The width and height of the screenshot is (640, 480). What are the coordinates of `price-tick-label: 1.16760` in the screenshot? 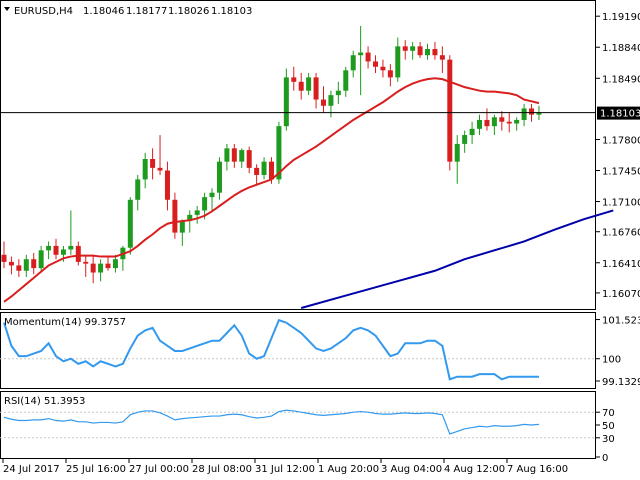 It's located at (621, 233).